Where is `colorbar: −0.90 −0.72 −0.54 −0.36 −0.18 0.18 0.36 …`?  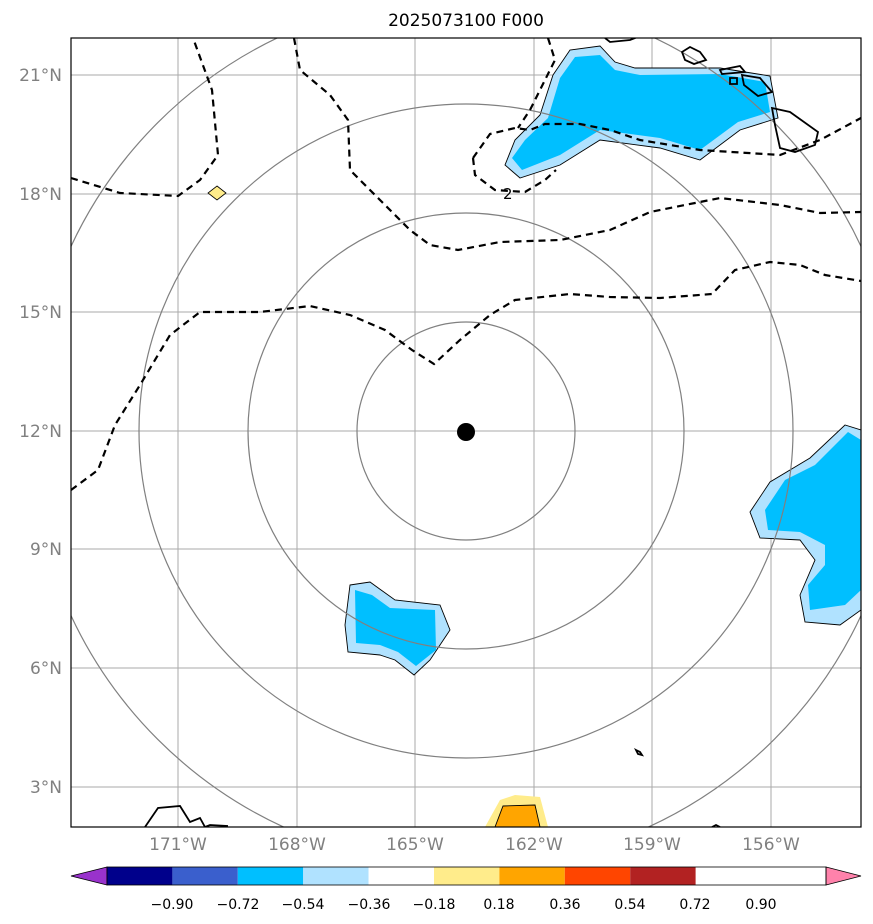 colorbar: −0.90 −0.72 −0.54 −0.36 −0.18 0.18 0.36 … is located at coordinates (466, 889).